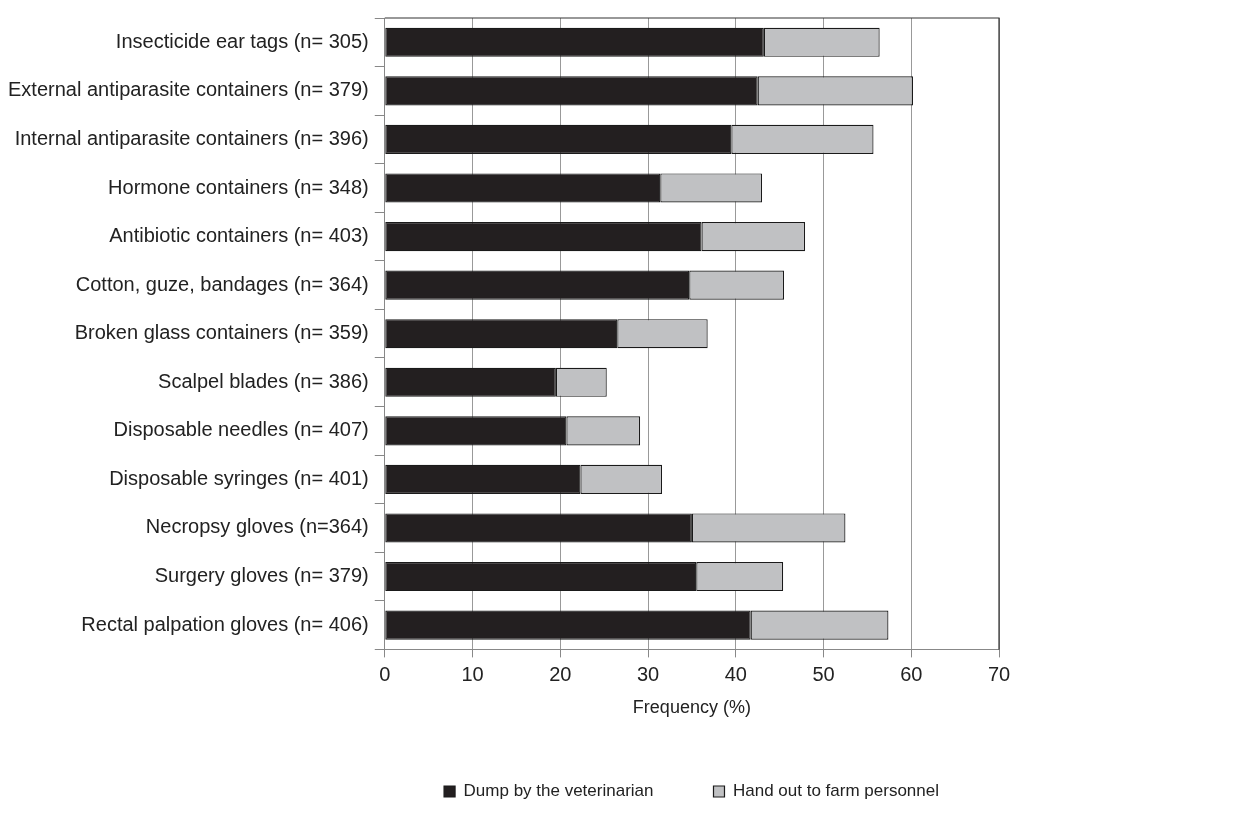 Image resolution: width=1259 pixels, height=820 pixels. Describe the element at coordinates (225, 623) in the screenshot. I see `y-tick-label: Rectal palpation gloves (n= 406)` at that location.